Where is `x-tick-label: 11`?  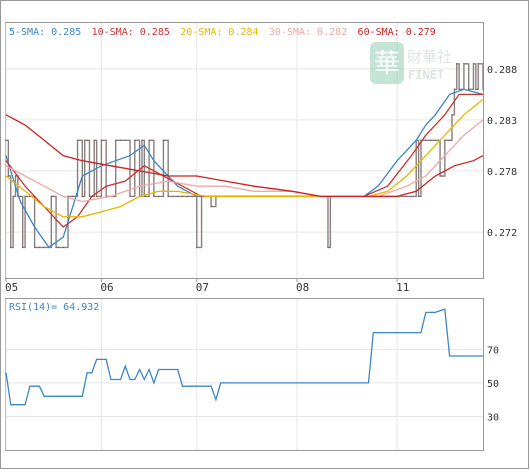 x-tick-label: 11 is located at coordinates (402, 287).